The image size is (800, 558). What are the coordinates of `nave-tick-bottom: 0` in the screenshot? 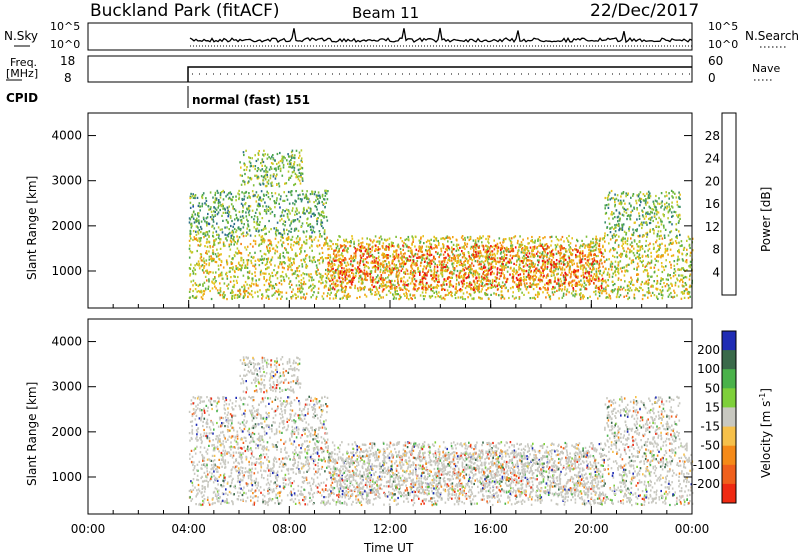 It's located at (712, 78).